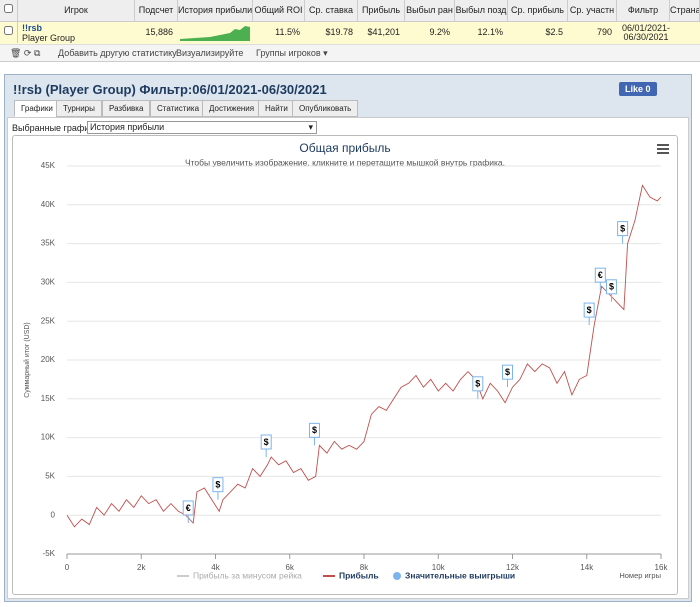 The width and height of the screenshot is (700, 607). Describe the element at coordinates (215, 10) in the screenshot. I see `column-header: История прибыли` at that location.